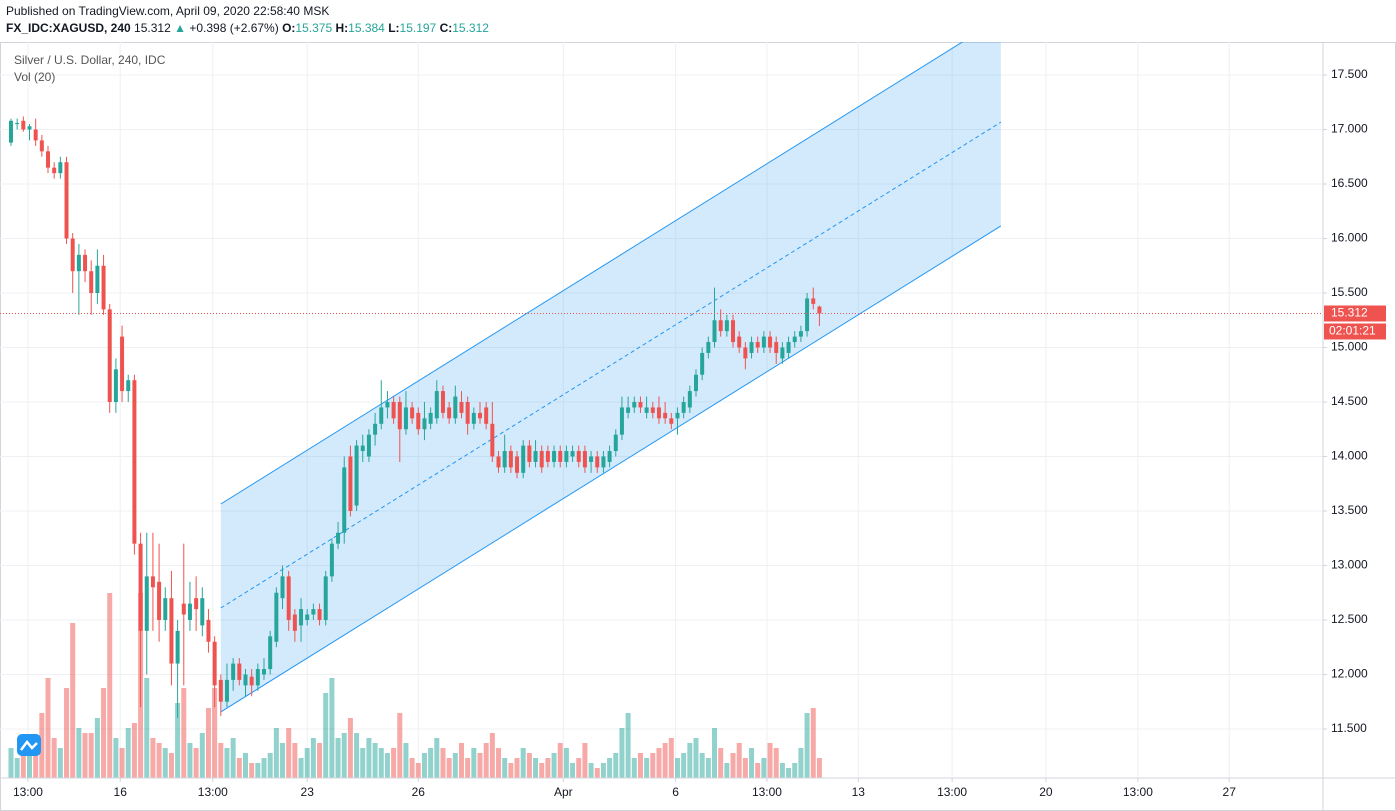  Describe the element at coordinates (470, 28) in the screenshot. I see `close-value: 15.312` at that location.